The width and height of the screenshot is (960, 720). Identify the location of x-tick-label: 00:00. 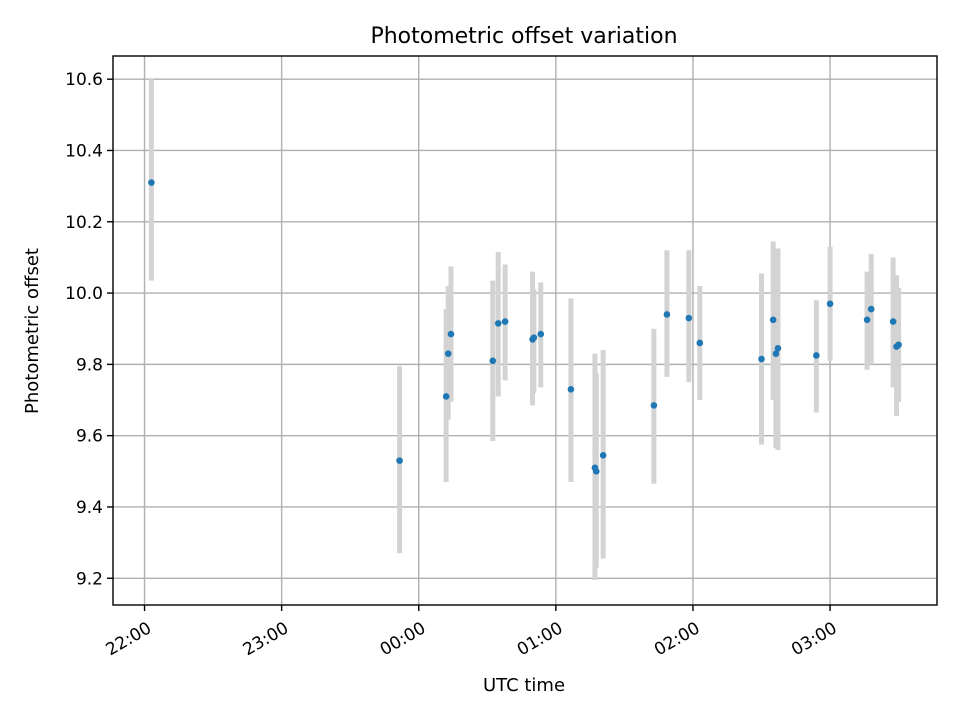
(403, 639).